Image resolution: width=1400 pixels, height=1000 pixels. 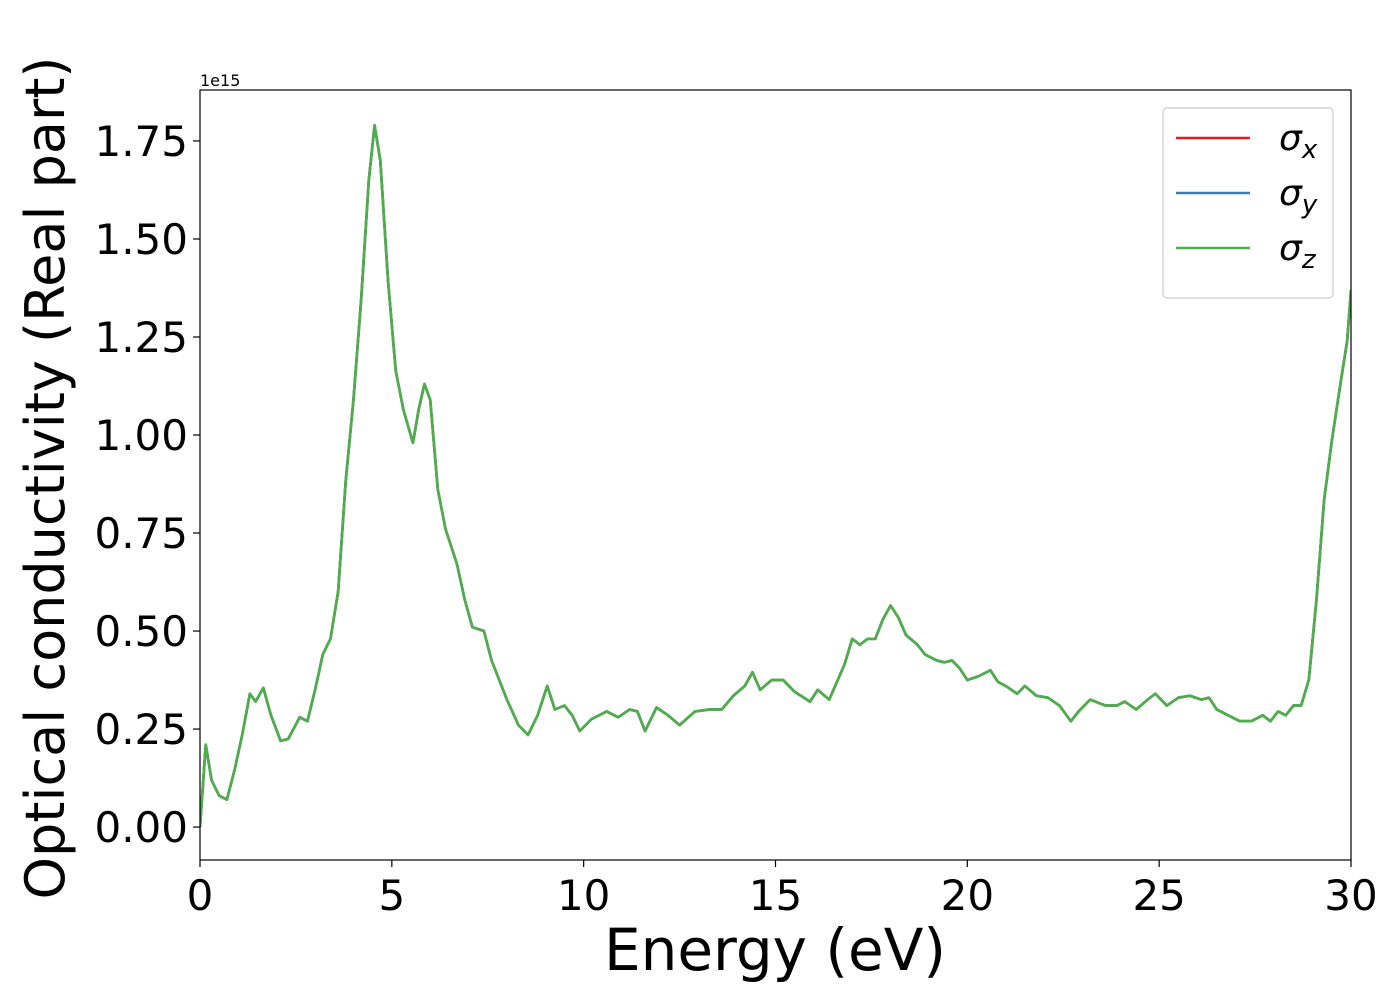 I want to click on y-tick-label: 1.00, so click(x=141, y=435).